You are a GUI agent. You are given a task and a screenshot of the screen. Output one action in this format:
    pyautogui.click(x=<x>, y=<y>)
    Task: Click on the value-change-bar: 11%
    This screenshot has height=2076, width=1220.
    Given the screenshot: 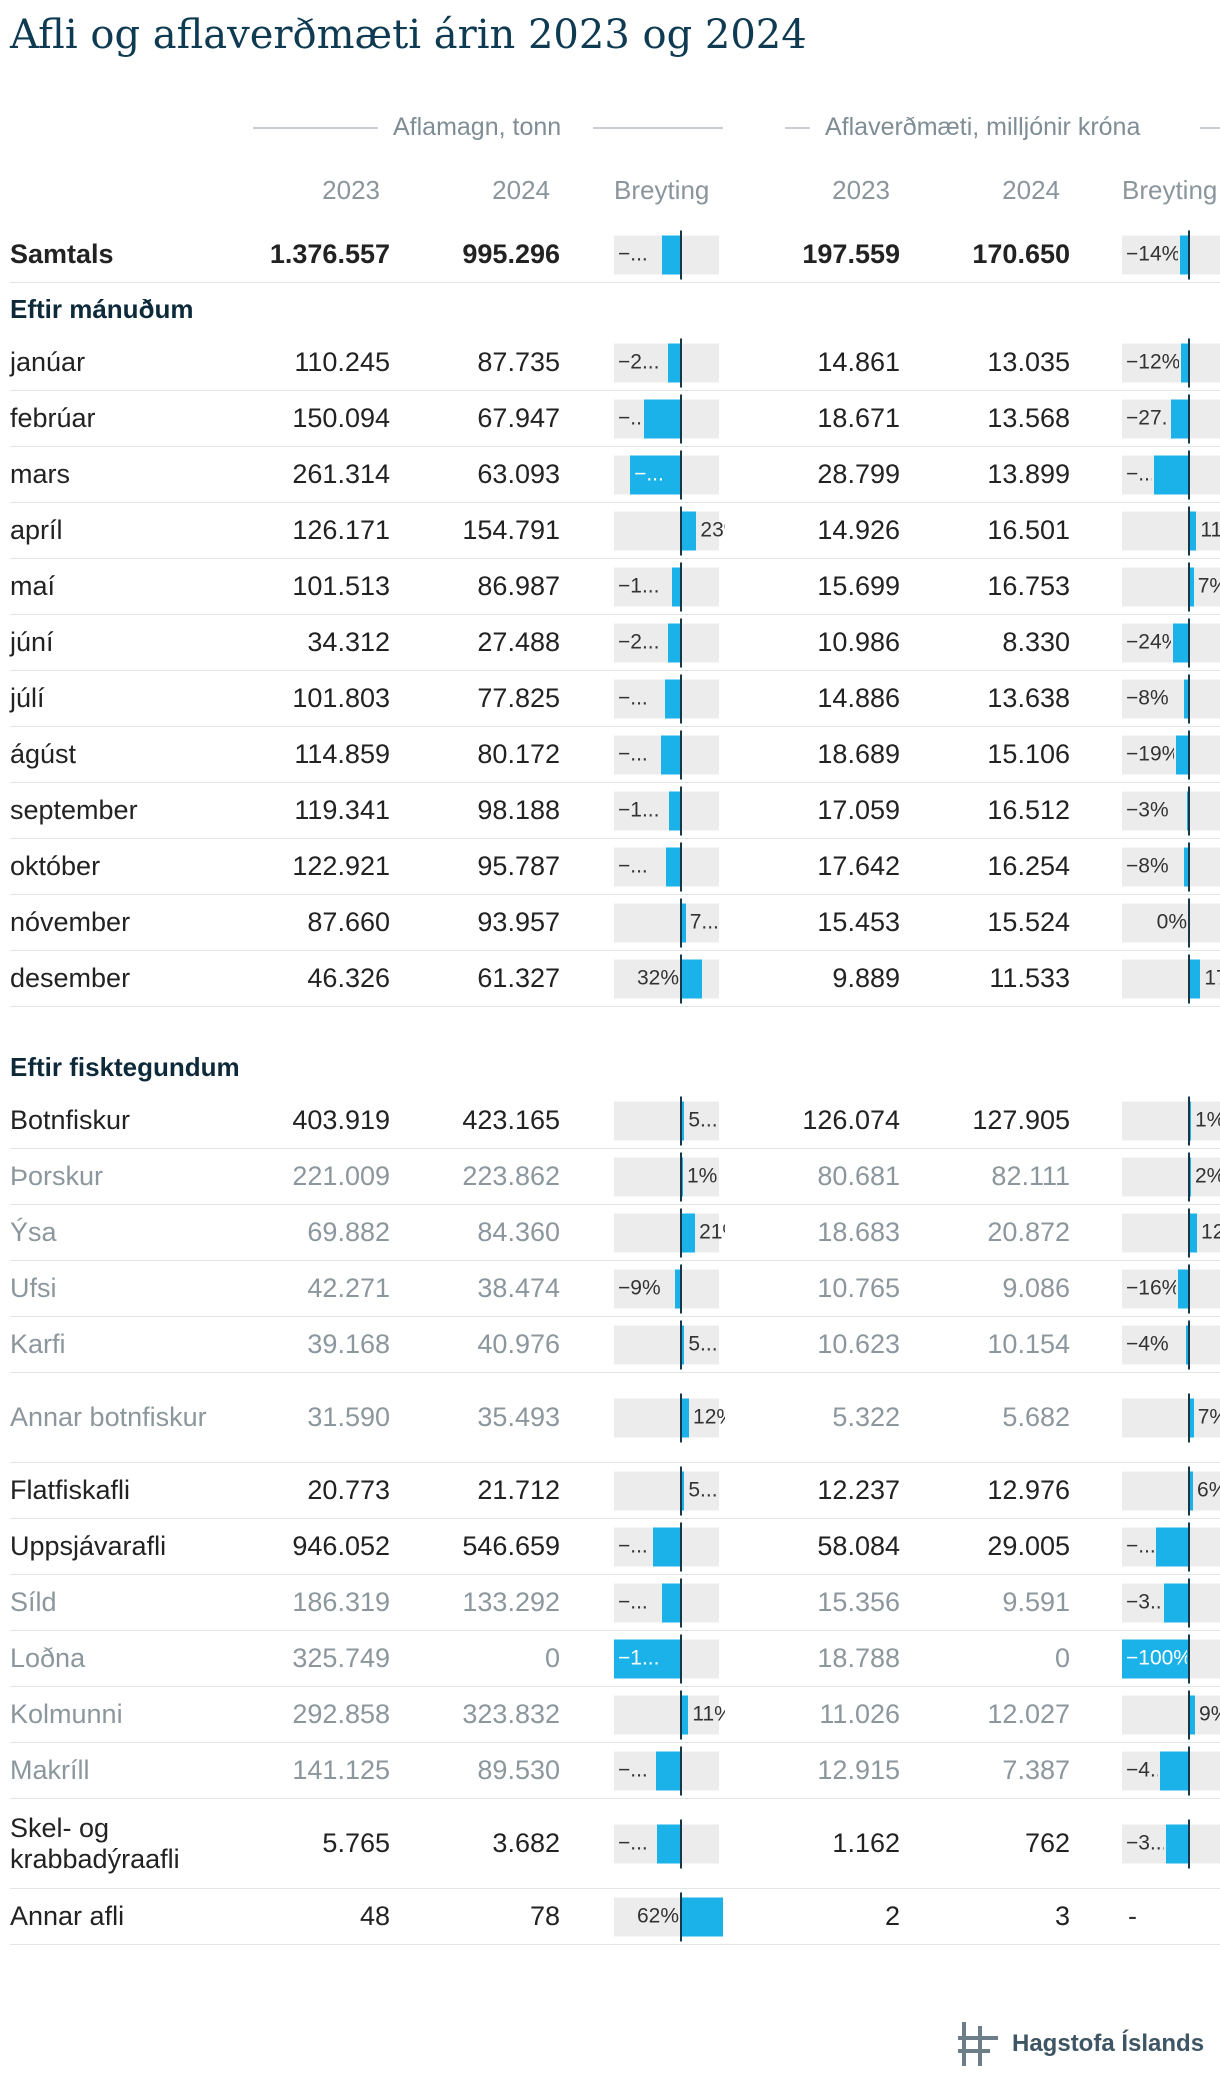 What is the action you would take?
    pyautogui.click(x=1171, y=530)
    